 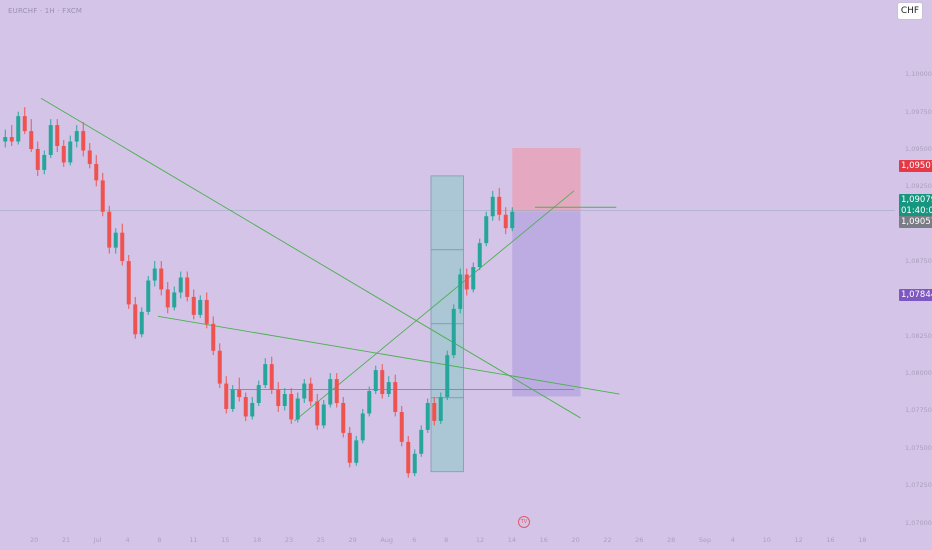 I want to click on time-tick: Aug, so click(x=387, y=540).